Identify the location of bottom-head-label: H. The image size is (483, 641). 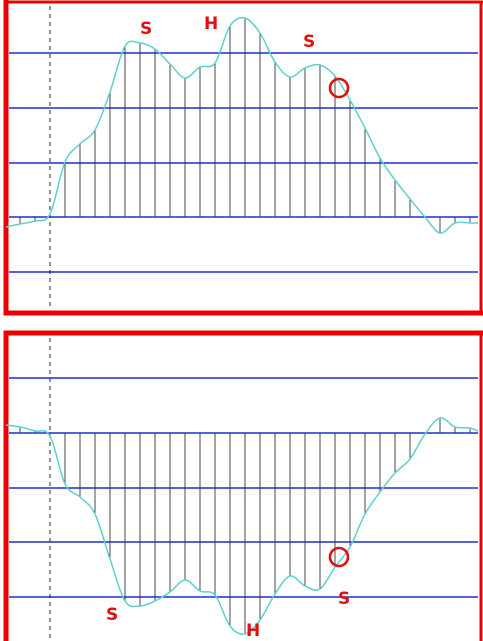
(253, 631).